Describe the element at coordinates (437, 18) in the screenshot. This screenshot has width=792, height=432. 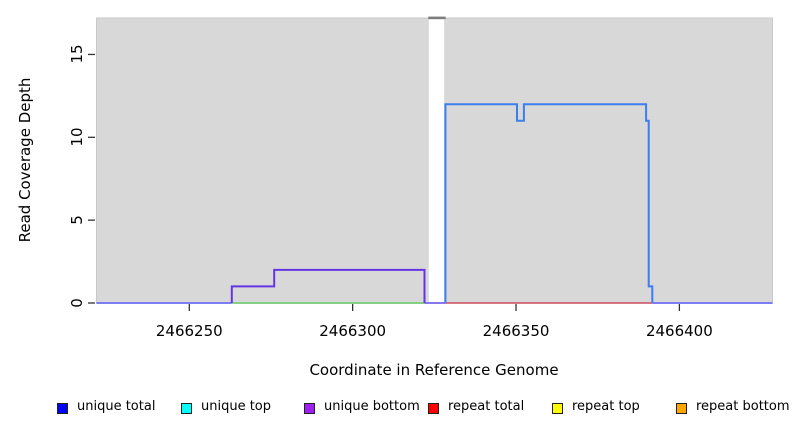
I see `no-data-band-cap` at that location.